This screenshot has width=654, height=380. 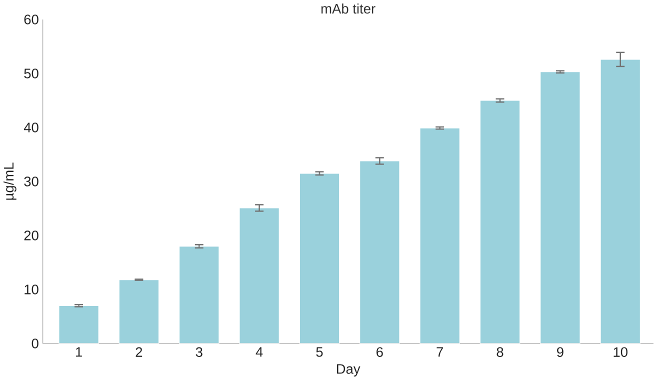 What do you see at coordinates (348, 8) in the screenshot?
I see `chart-title: mAb titer` at bounding box center [348, 8].